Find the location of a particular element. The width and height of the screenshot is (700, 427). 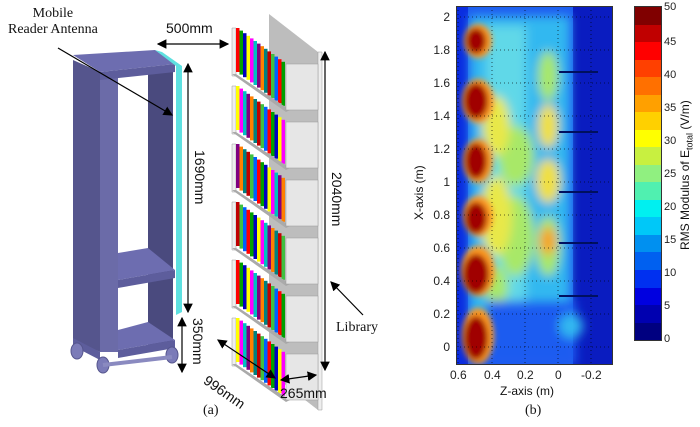

y-tick: 0.2 is located at coordinates (441, 314).